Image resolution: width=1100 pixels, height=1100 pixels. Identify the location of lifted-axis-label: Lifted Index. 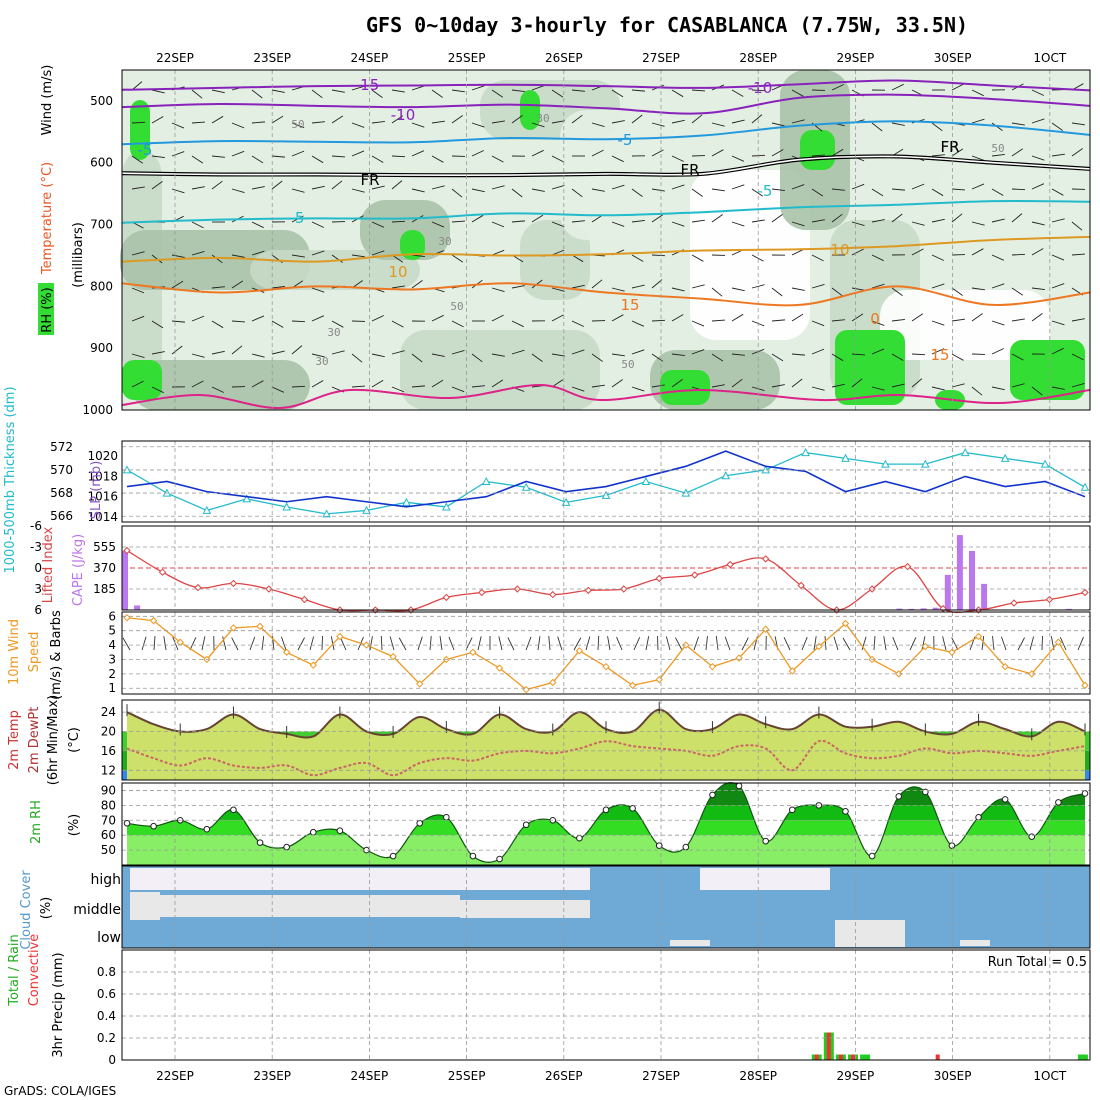
(48, 564).